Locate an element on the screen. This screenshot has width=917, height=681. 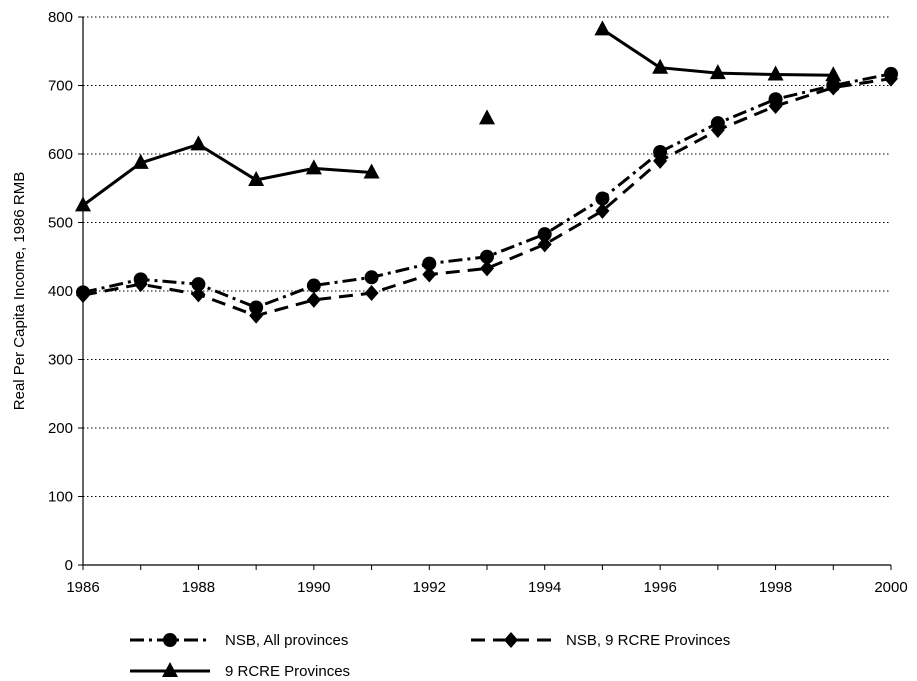
legend-triangle-marker is located at coordinates (170, 669).